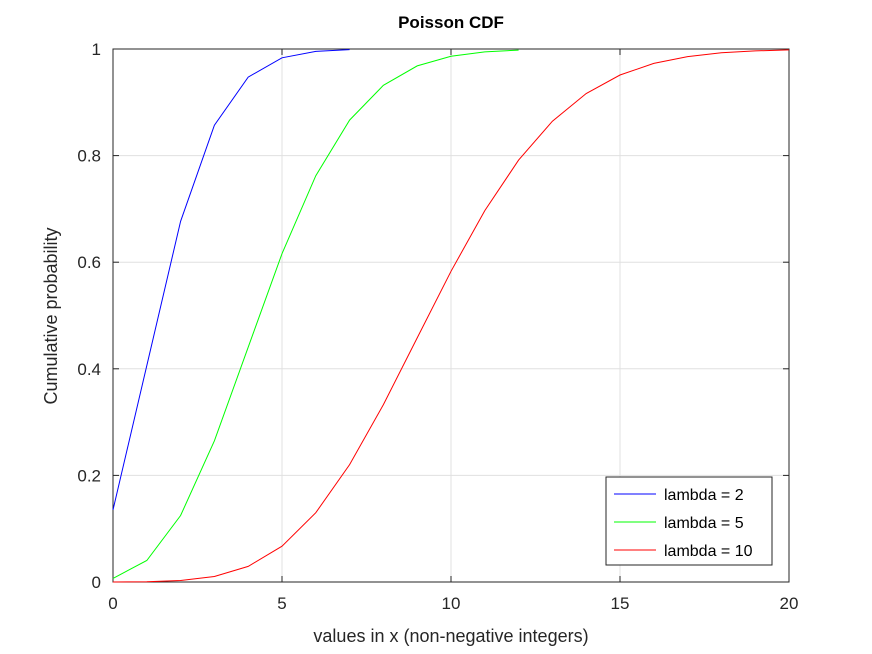 Image resolution: width=872 pixels, height=654 pixels. What do you see at coordinates (89, 369) in the screenshot?
I see `y-tick-label: 0.4` at bounding box center [89, 369].